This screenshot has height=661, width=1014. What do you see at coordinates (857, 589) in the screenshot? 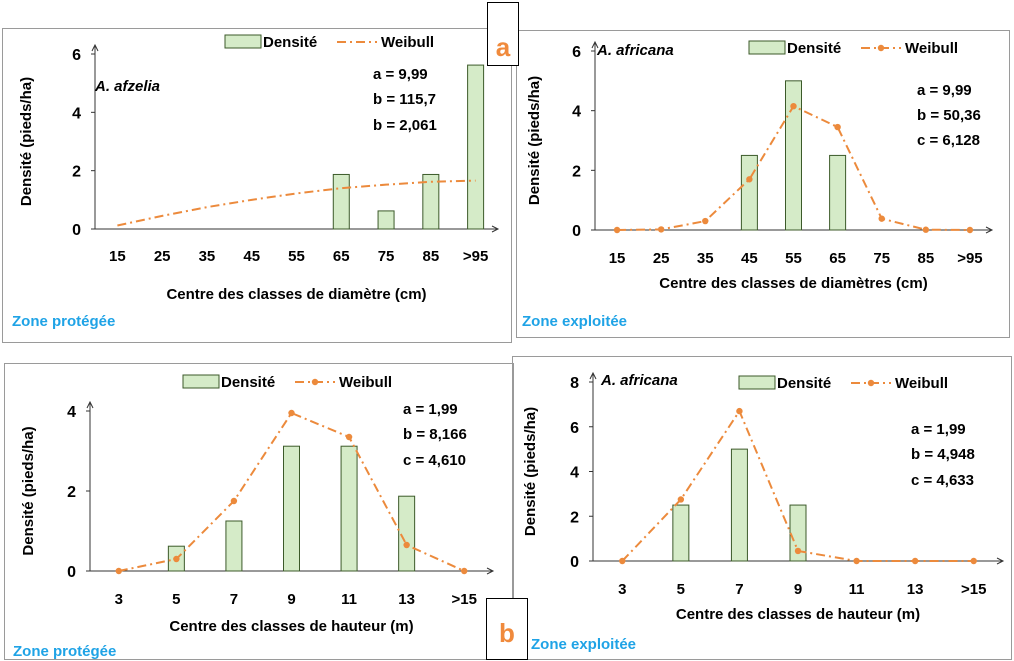
I see `x-tick-label: 11` at bounding box center [857, 589].